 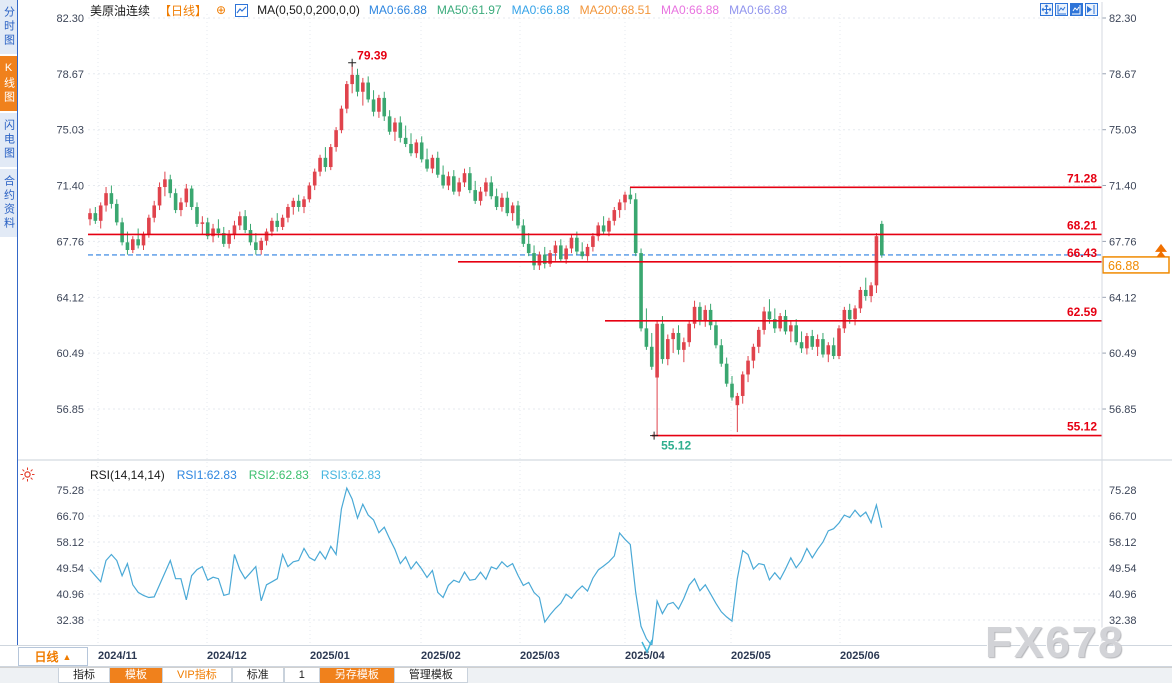 I want to click on month-label: 2024/11, so click(x=118, y=656).